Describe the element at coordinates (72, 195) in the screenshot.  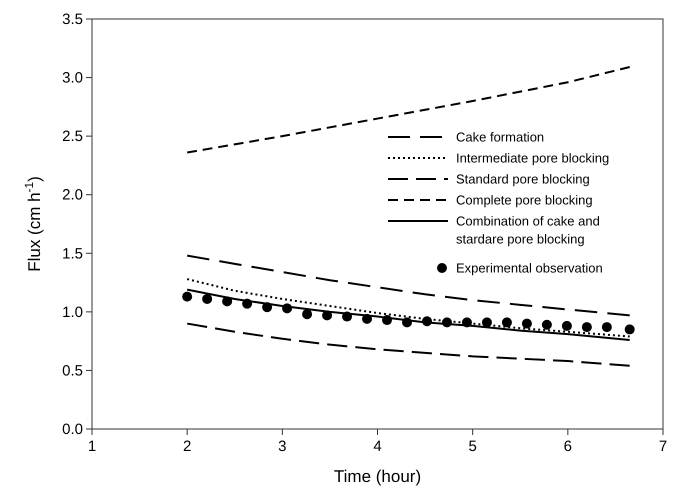
I see `y-tick-label: 2.0` at that location.